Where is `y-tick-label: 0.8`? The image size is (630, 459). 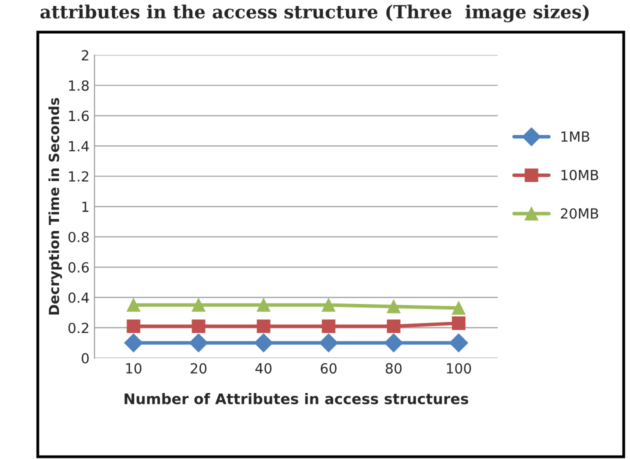 y-tick-label: 0.8 is located at coordinates (78, 237).